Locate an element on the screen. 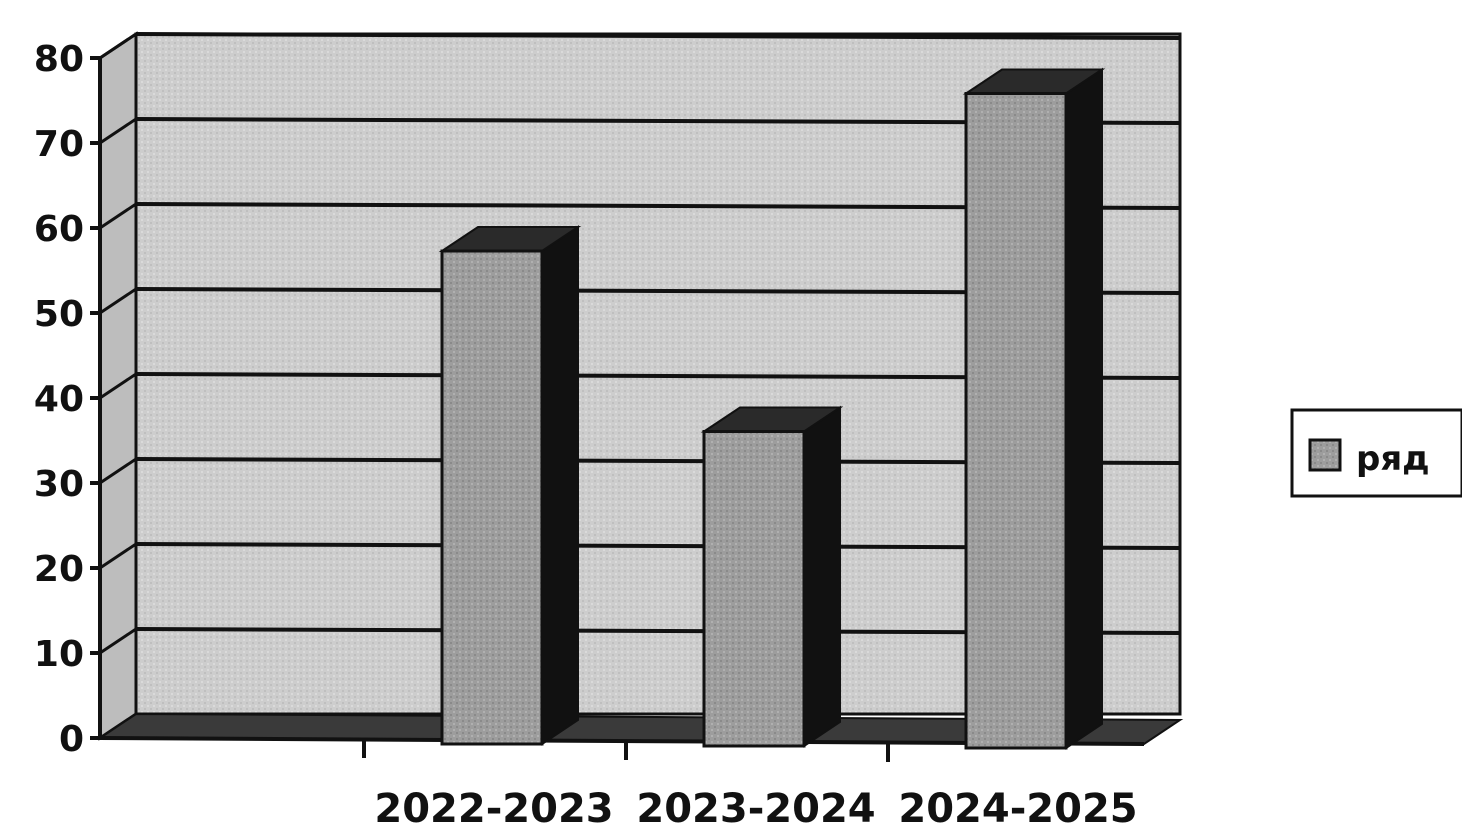 This screenshot has width=1462, height=827. legend: ряд is located at coordinates (1376, 453).